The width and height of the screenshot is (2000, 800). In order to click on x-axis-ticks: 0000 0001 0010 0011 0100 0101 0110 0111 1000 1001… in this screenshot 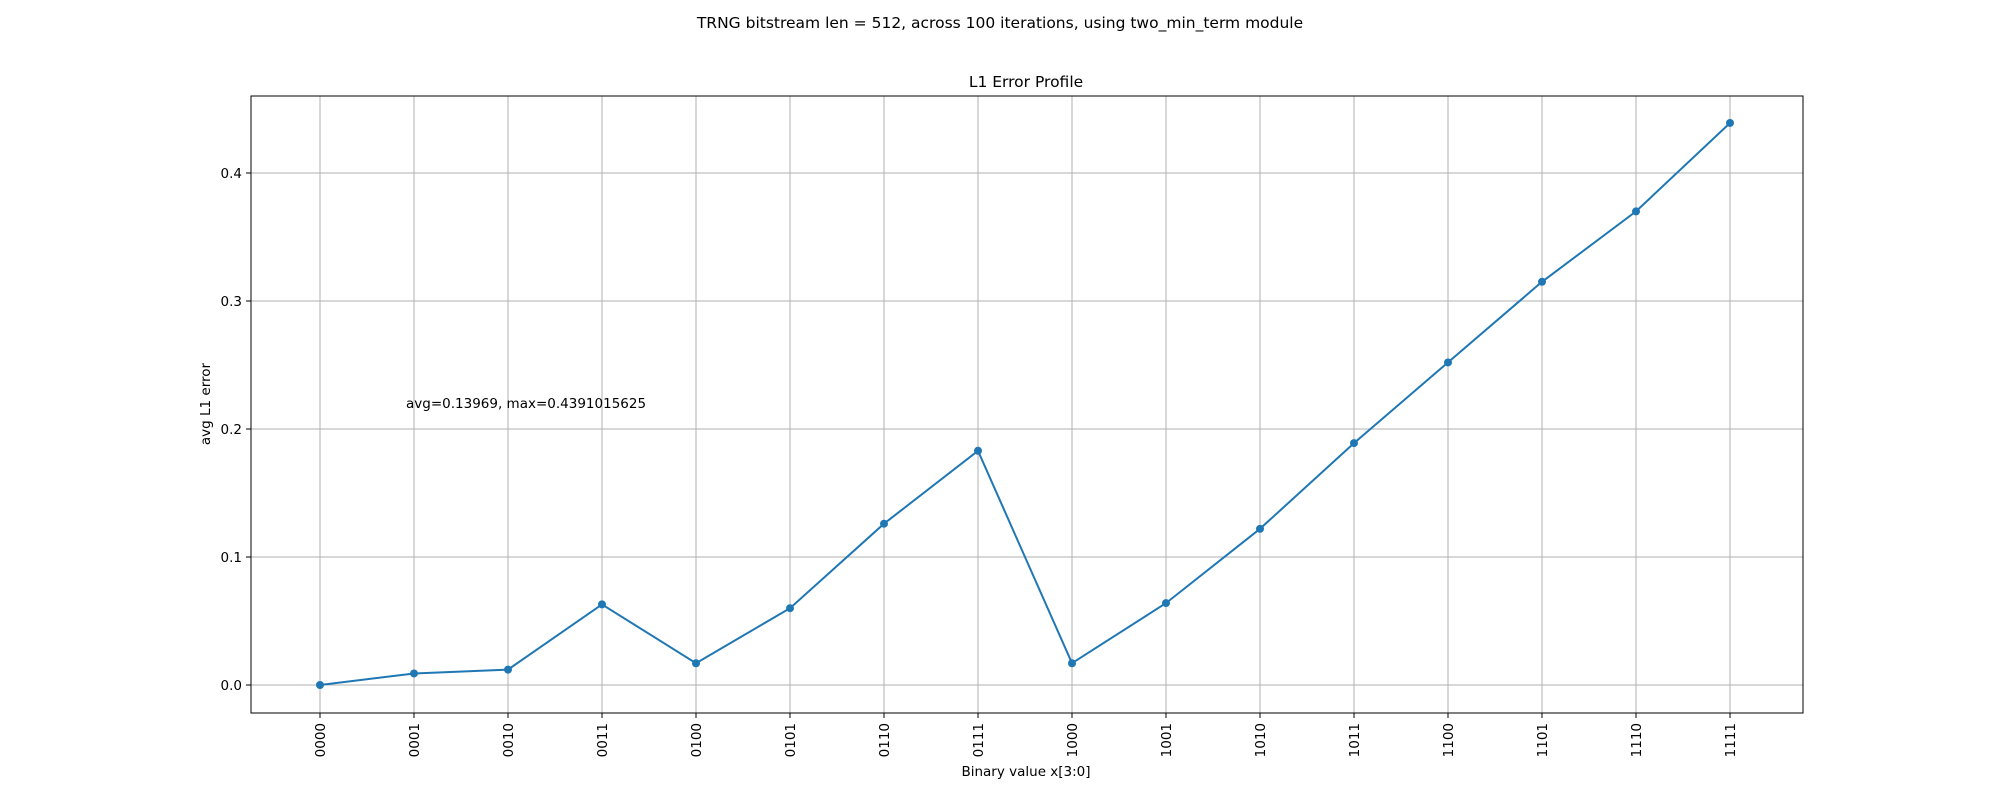, I will do `click(1026, 735)`.